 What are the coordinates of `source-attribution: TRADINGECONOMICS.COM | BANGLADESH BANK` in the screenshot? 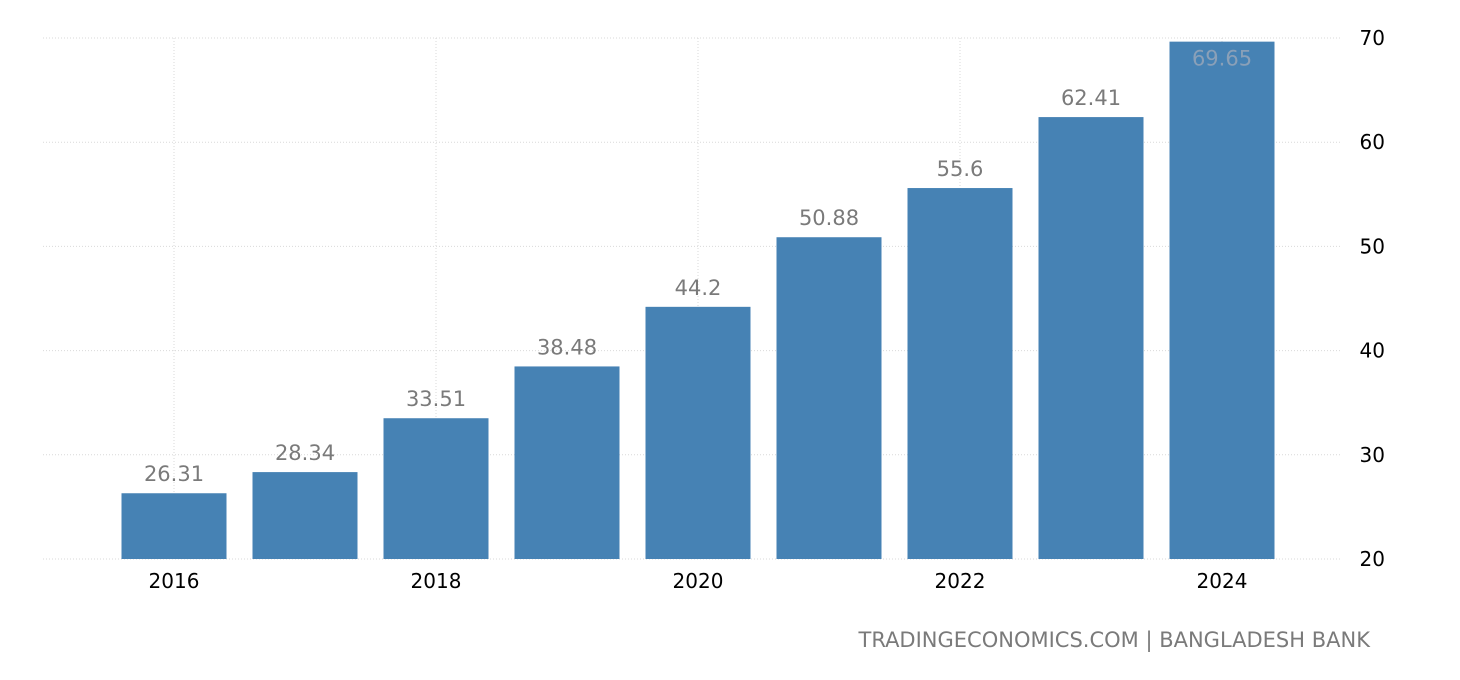 It's located at (1114, 640).